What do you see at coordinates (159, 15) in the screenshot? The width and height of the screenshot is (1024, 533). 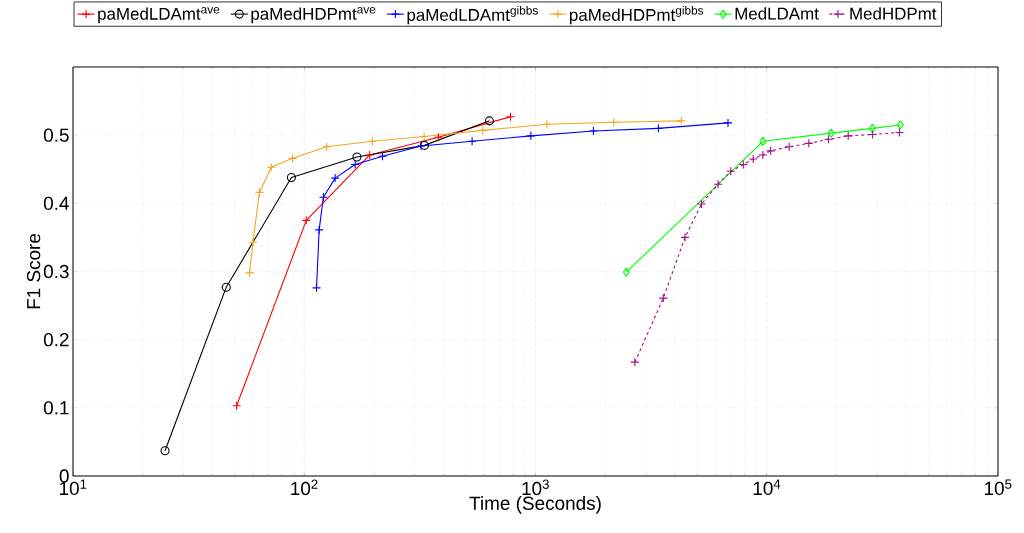 I see `legend-label: paMedLDAmt$^{ave}$` at bounding box center [159, 15].